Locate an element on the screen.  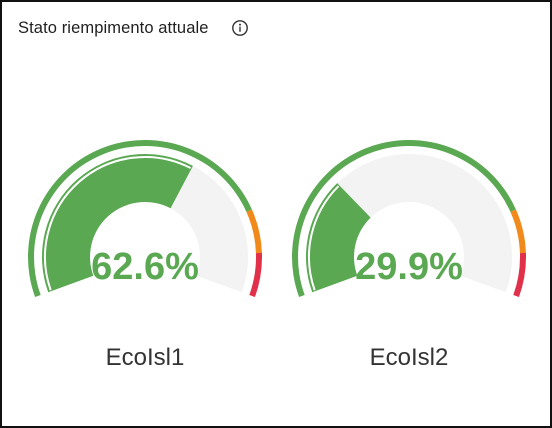
info-icon is located at coordinates (240, 28).